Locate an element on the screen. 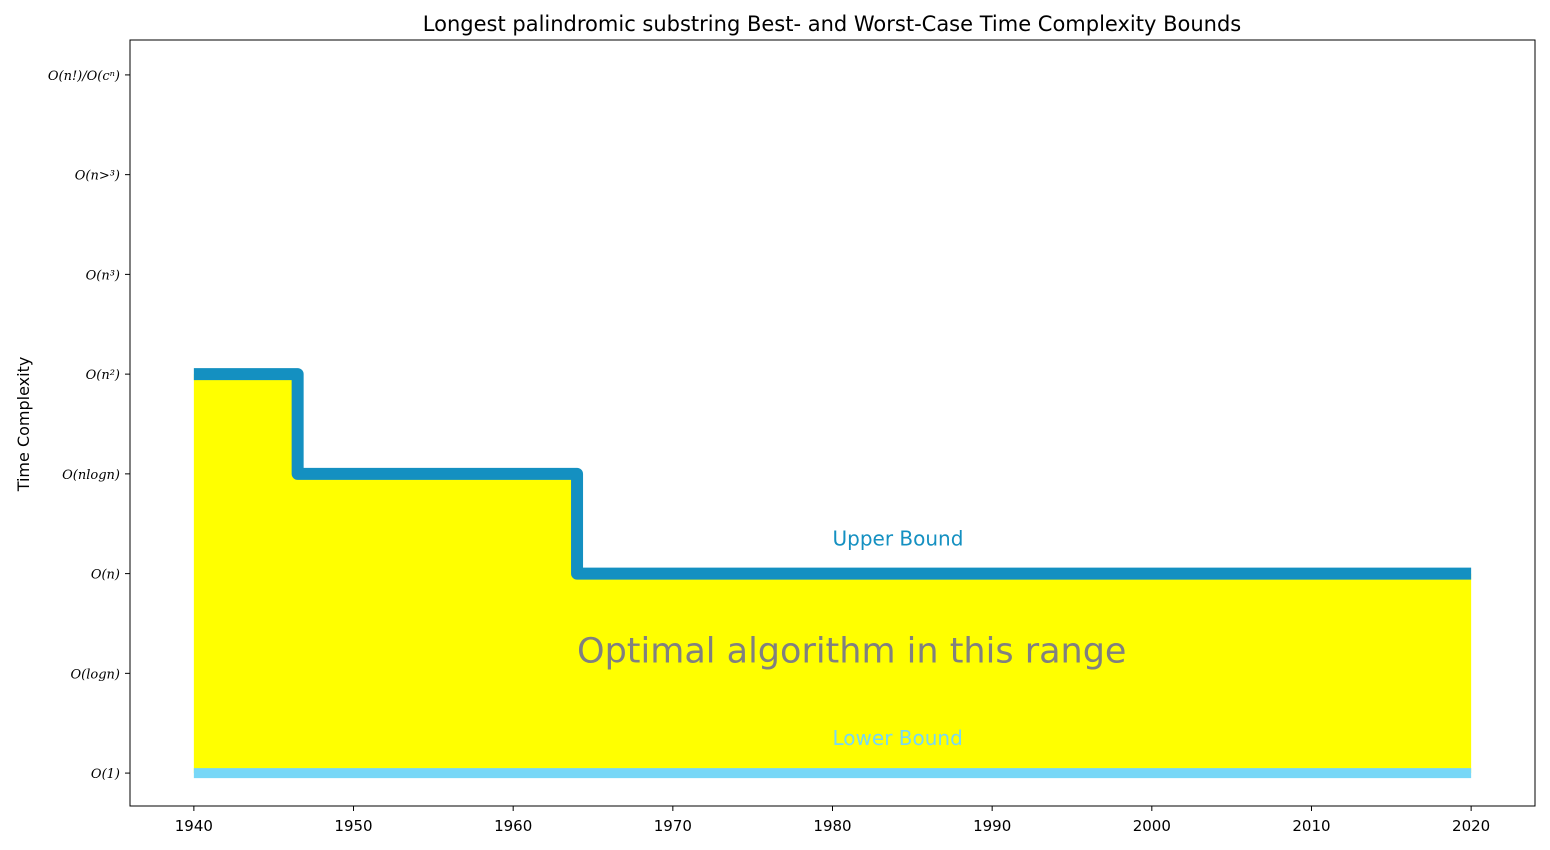 The width and height of the screenshot is (1550, 850). y-tick-label: O(logn) is located at coordinates (95, 674).